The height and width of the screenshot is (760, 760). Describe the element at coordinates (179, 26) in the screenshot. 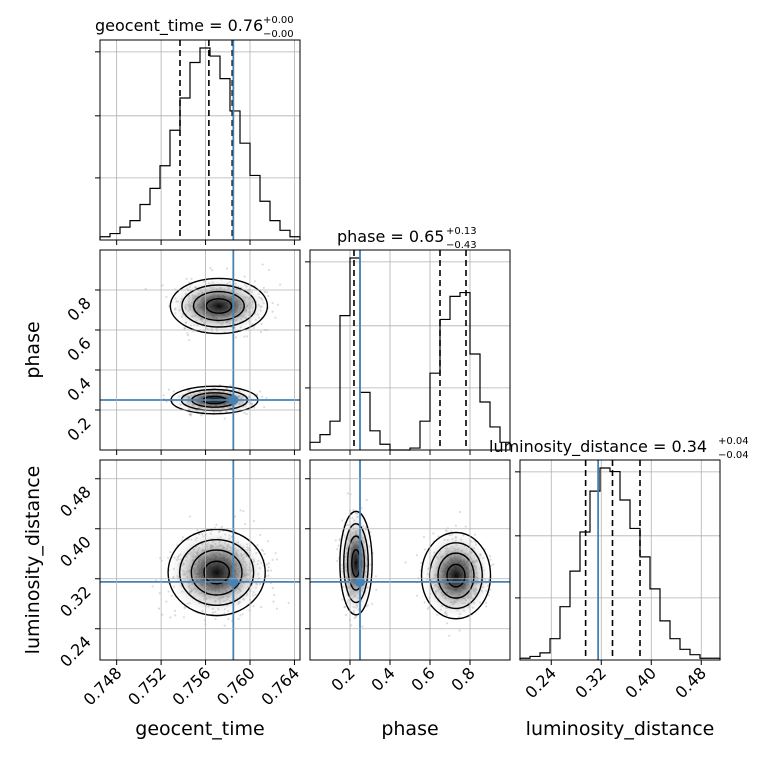

I see `title-geocent-time: geocent_time = 0.76` at that location.